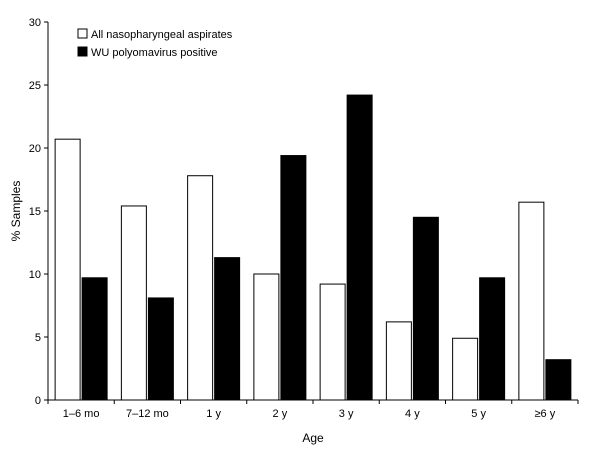  What do you see at coordinates (147, 414) in the screenshot?
I see `x-tick-label: 7–12 mo` at bounding box center [147, 414].